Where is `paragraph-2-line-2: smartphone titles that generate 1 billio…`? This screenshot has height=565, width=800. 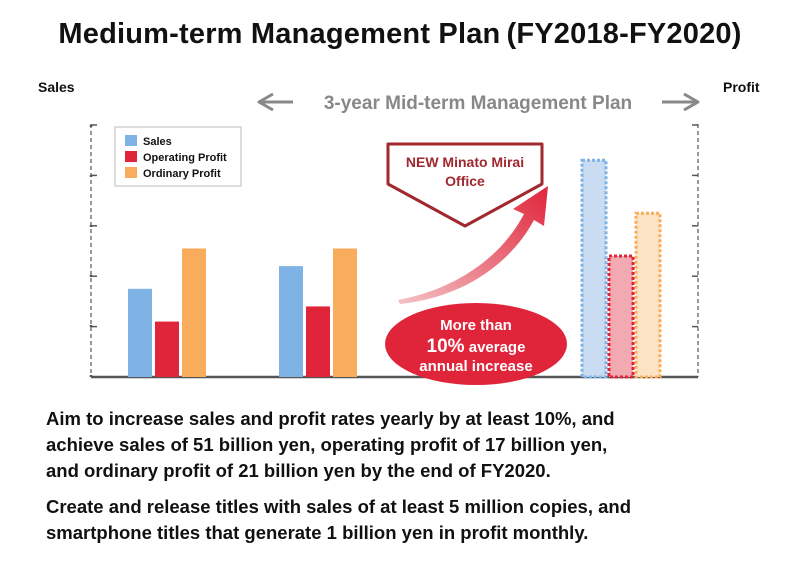
paragraph-2-line-2: smartphone titles that generate 1 billio… is located at coordinates (317, 532).